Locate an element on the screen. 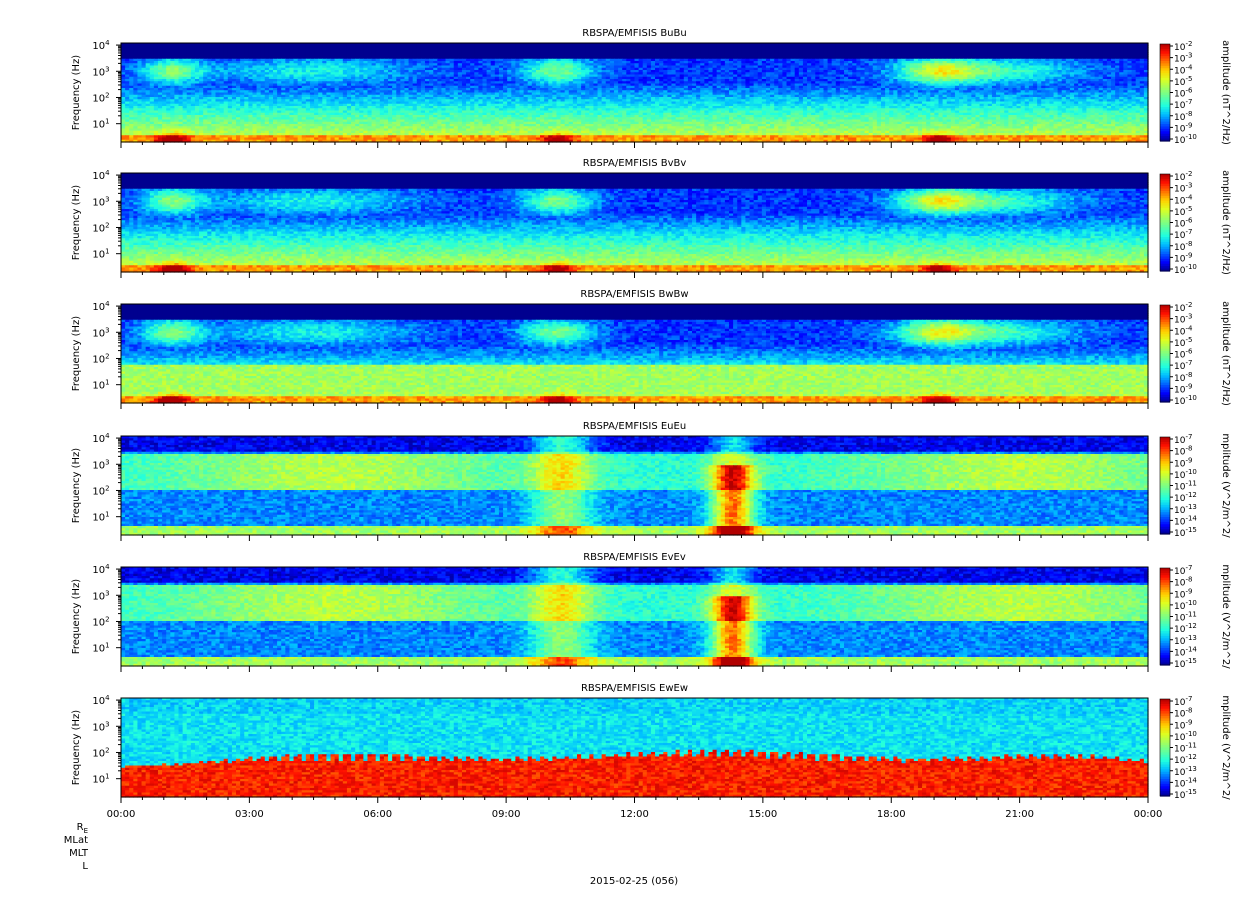 The image size is (1248, 899). spectrogram-cells is located at coordinates (635, 93).